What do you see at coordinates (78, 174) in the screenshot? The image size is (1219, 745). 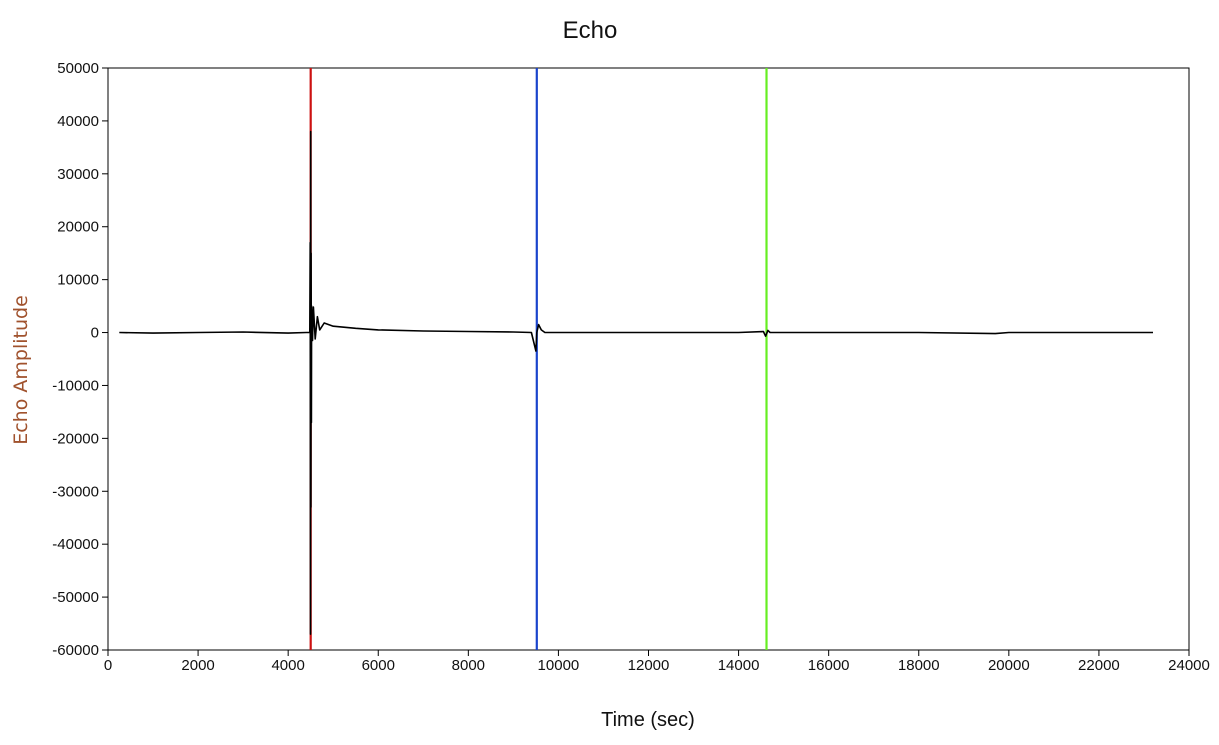 I see `y-tick-label: 30000` at bounding box center [78, 174].